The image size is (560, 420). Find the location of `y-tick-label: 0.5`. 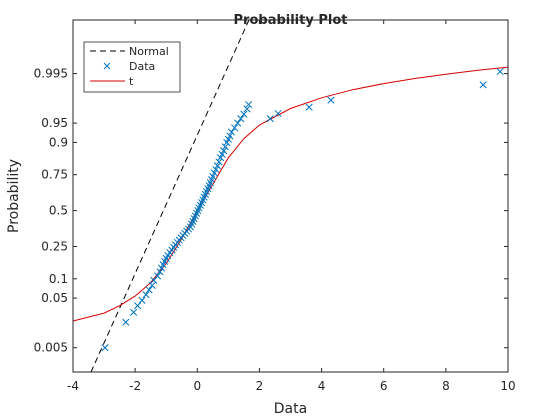

y-tick-label: 0.5 is located at coordinates (58, 211).